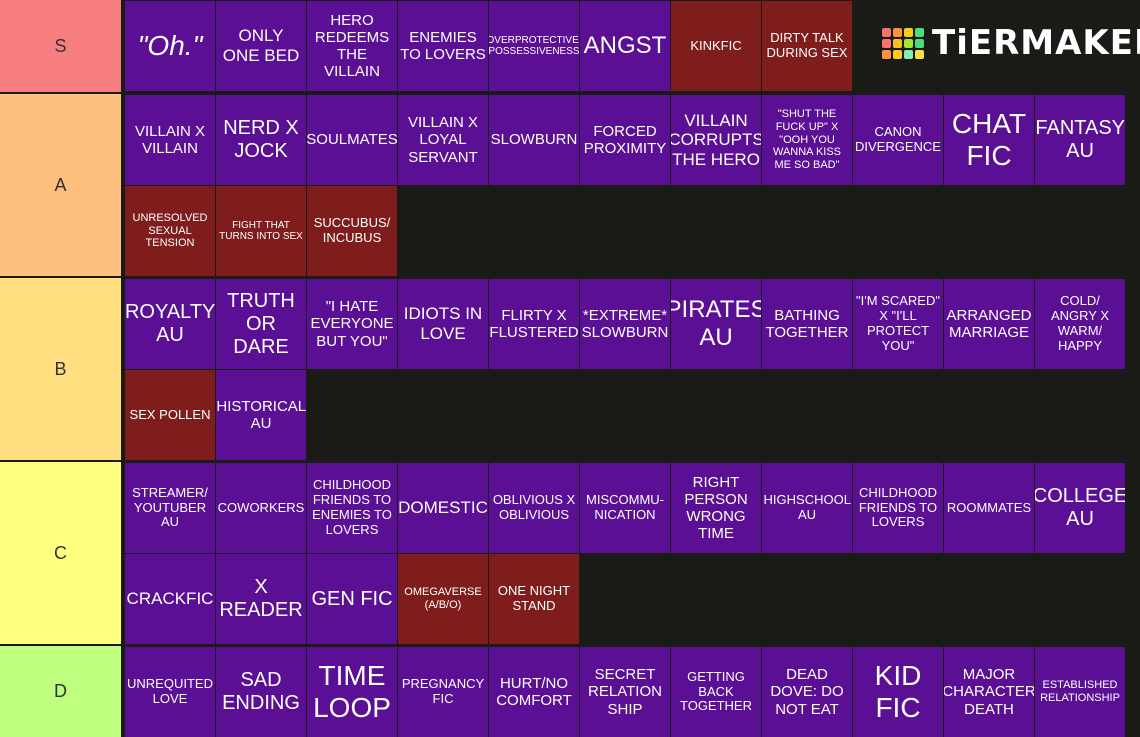 Image resolution: width=1140 pixels, height=737 pixels. Describe the element at coordinates (170, 599) in the screenshot. I see `tier-item: CRACKFIC` at that location.